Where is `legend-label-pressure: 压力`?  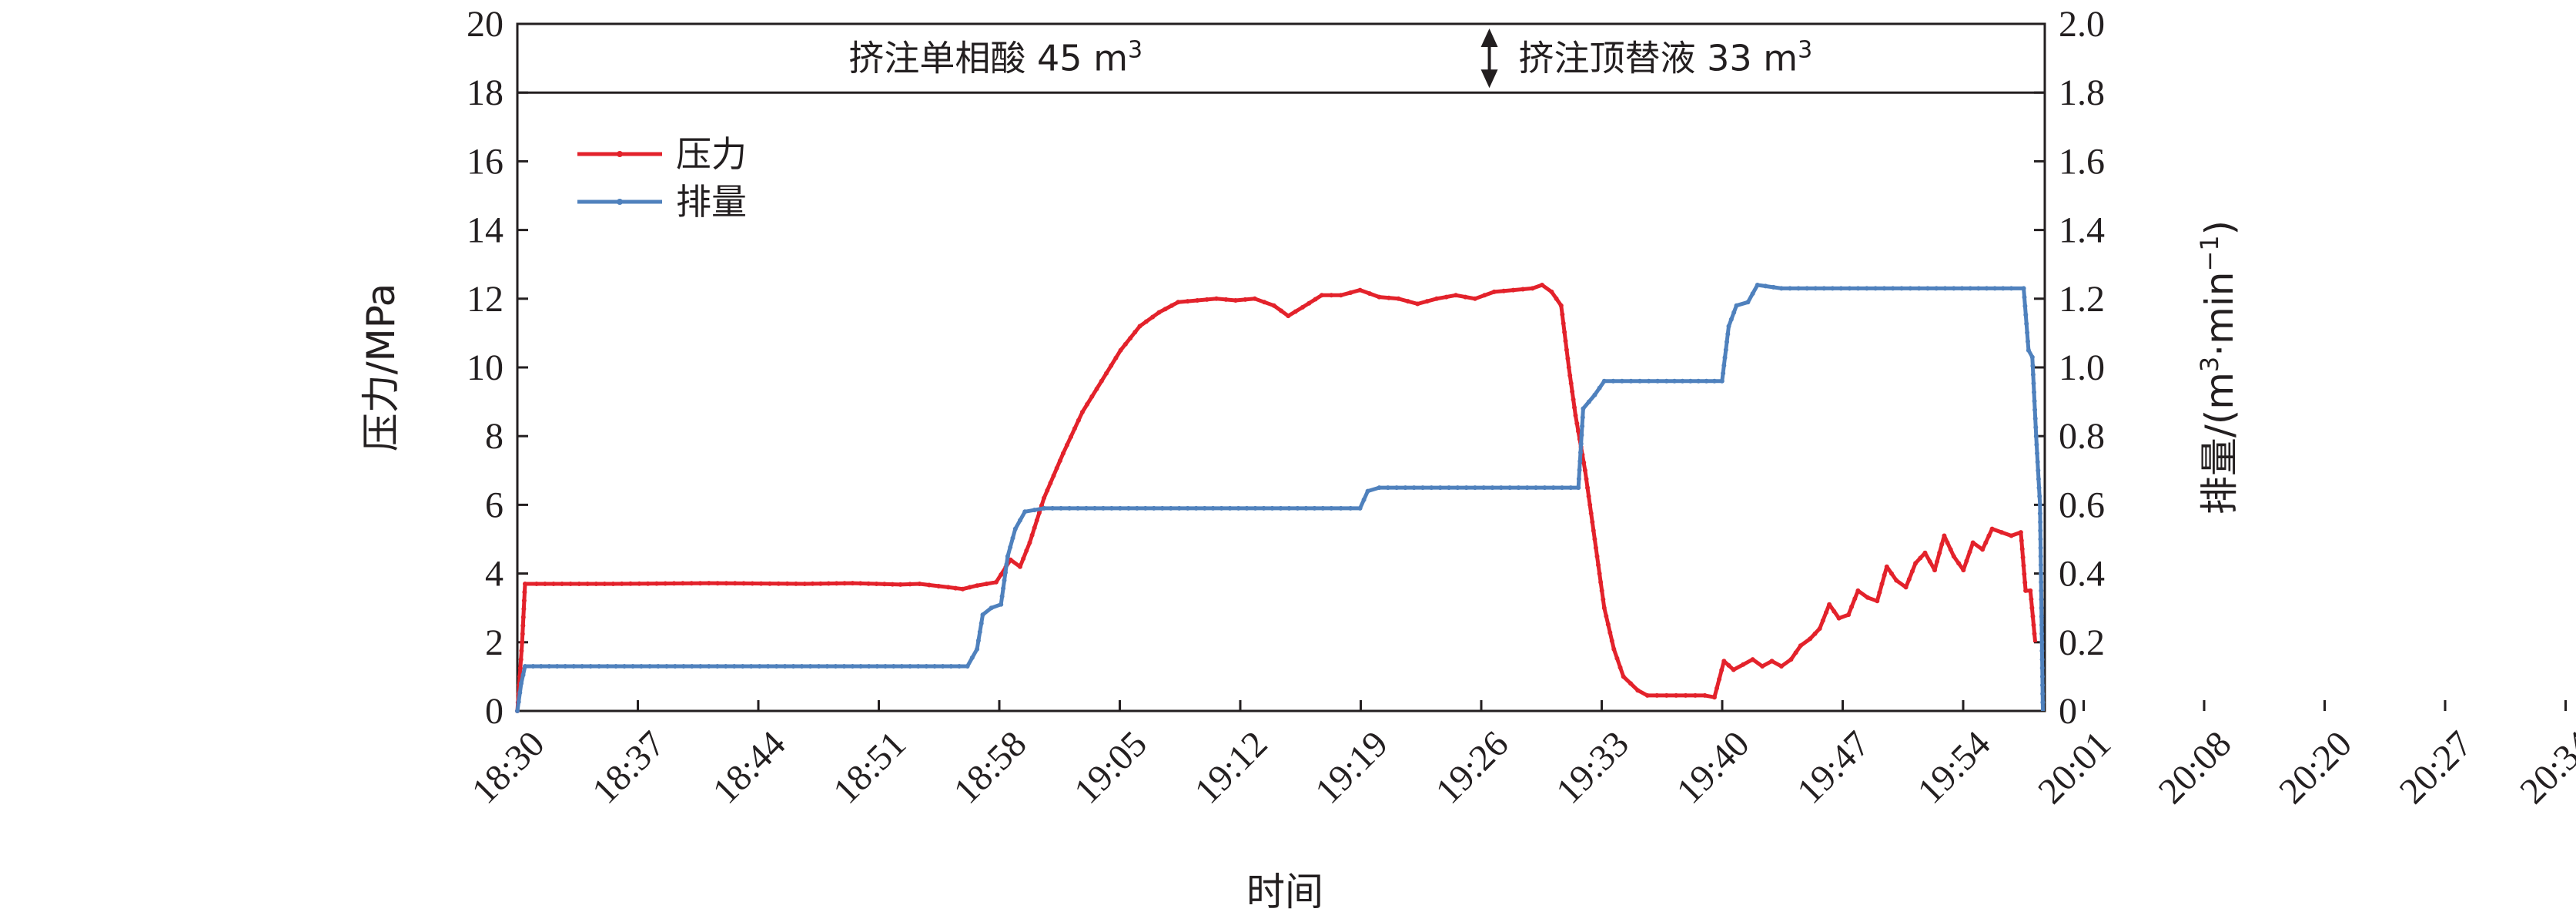 legend-label-pressure: 压力 is located at coordinates (712, 154).